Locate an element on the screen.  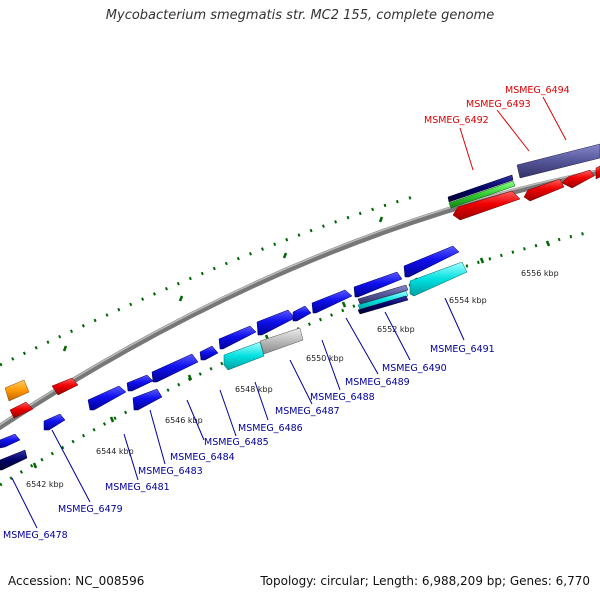
gene-arrow-orange is located at coordinates (17, 390).